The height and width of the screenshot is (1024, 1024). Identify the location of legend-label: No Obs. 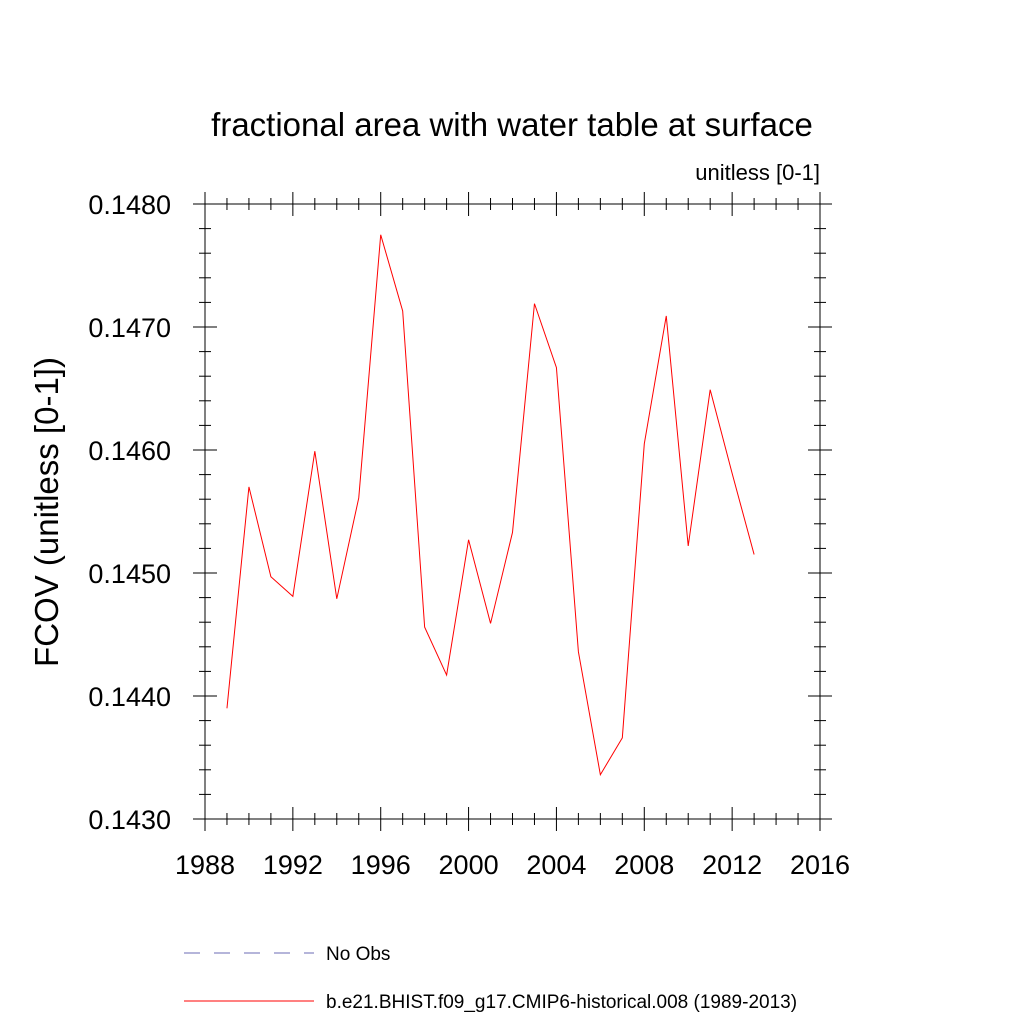
(358, 954).